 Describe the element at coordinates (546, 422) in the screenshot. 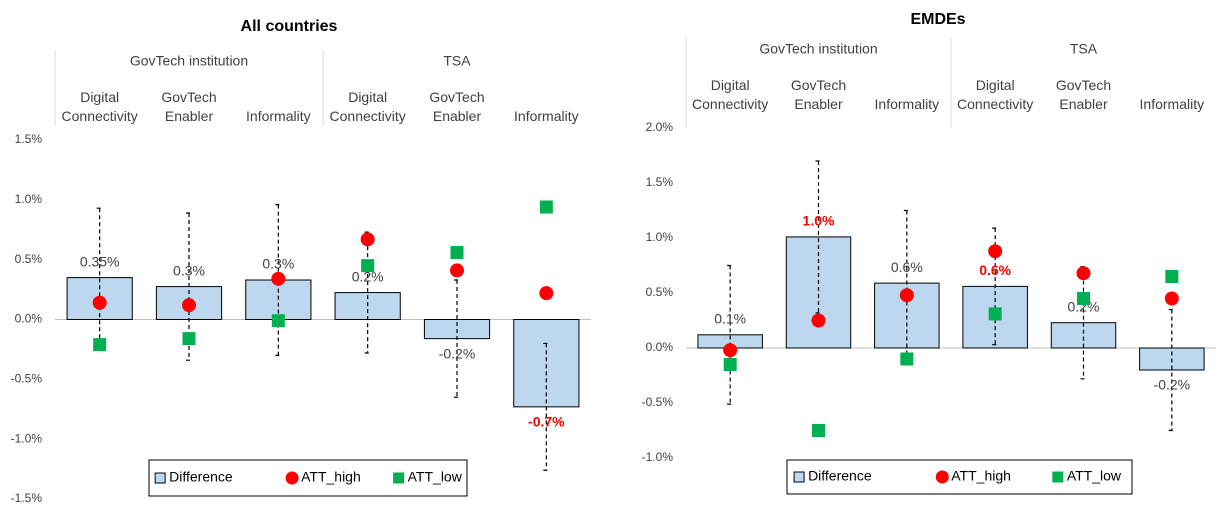

I see `data-label: -0.7%` at that location.